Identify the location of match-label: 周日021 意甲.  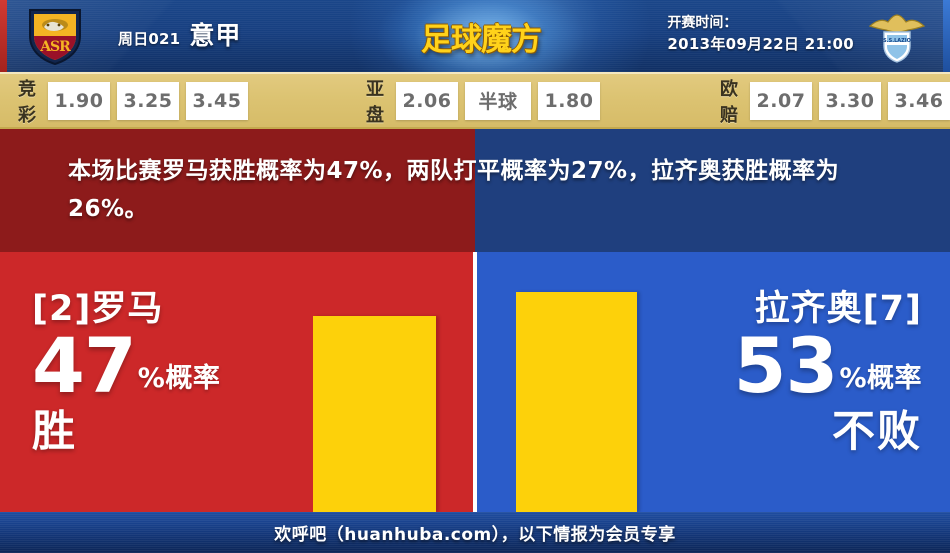
(179, 34).